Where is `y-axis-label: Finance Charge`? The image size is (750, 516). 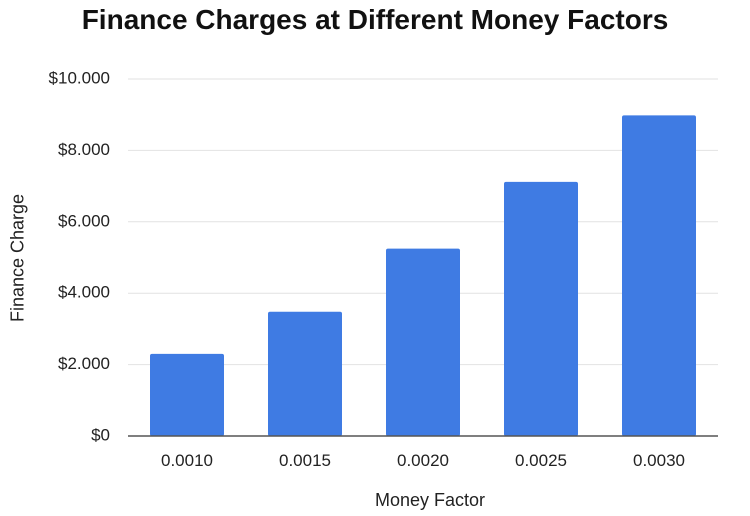
y-axis-label: Finance Charge is located at coordinates (17, 258).